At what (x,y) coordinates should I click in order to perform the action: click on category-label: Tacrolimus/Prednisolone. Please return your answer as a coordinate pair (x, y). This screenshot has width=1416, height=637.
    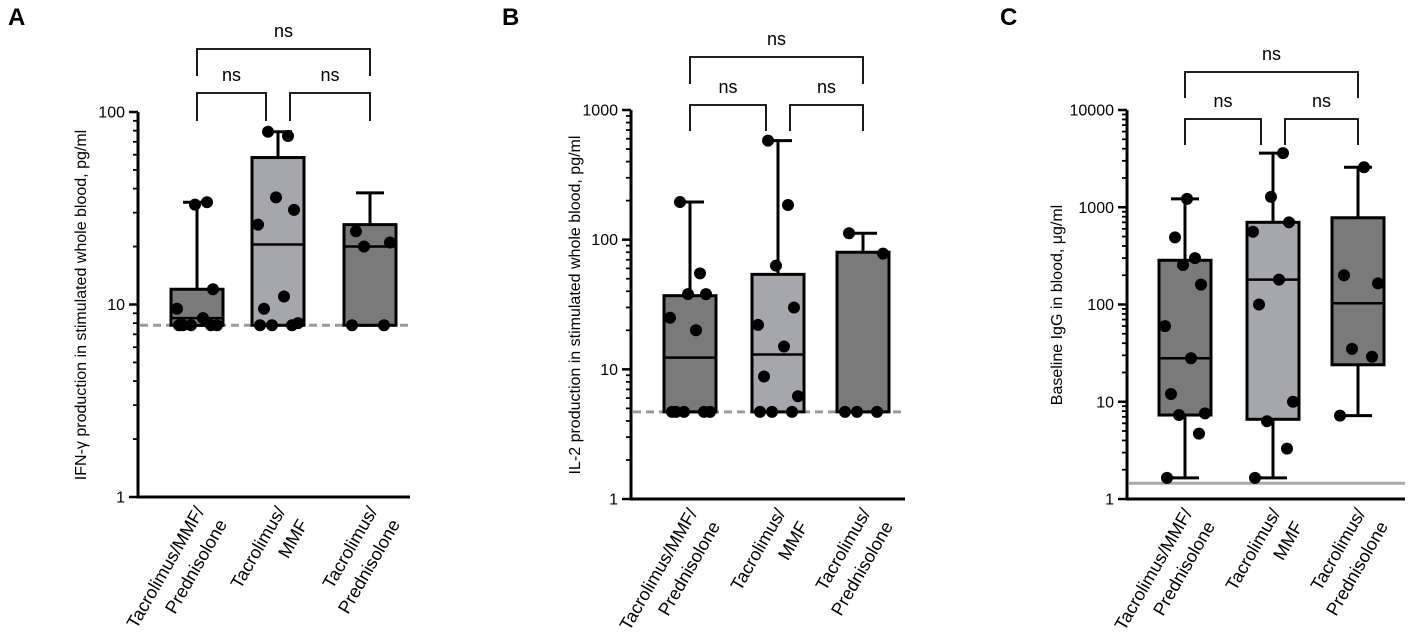
    Looking at the image, I should click on (358, 560).